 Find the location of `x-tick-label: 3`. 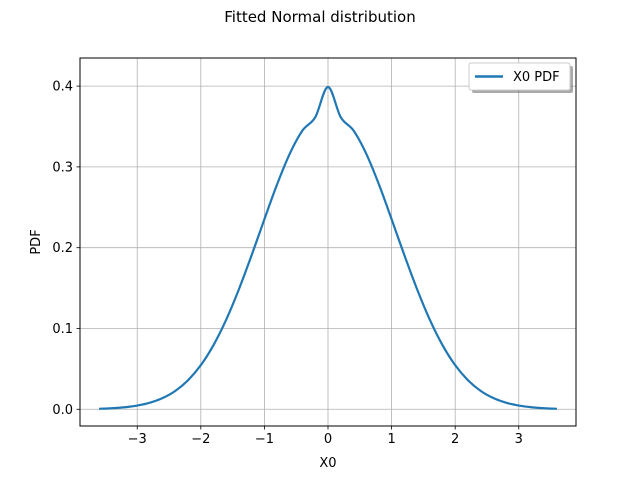

x-tick-label: 3 is located at coordinates (519, 439).